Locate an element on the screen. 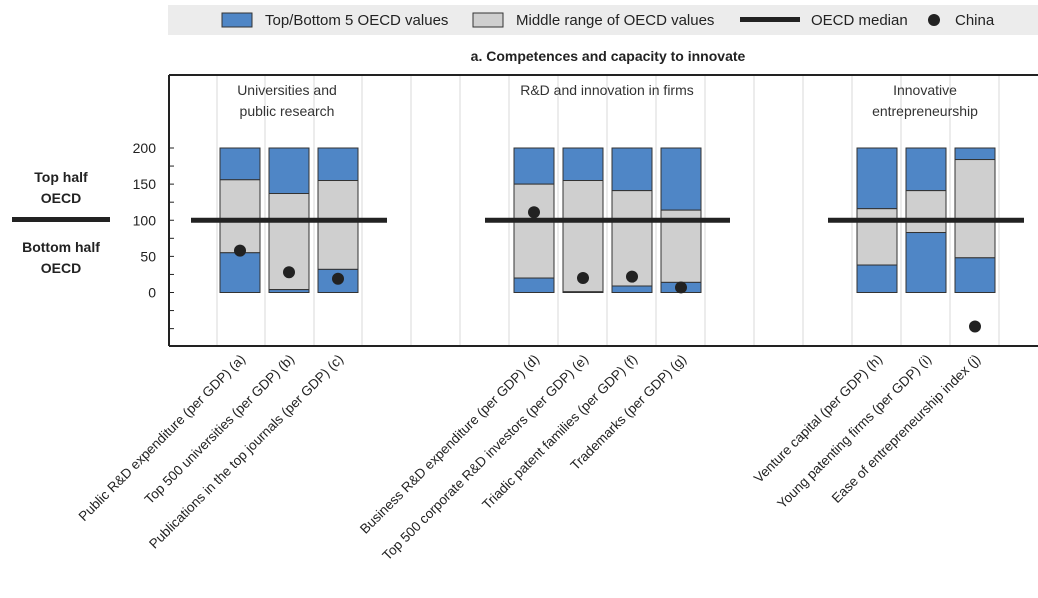  y-axis: 0 50 100 150 200 is located at coordinates (153, 235).